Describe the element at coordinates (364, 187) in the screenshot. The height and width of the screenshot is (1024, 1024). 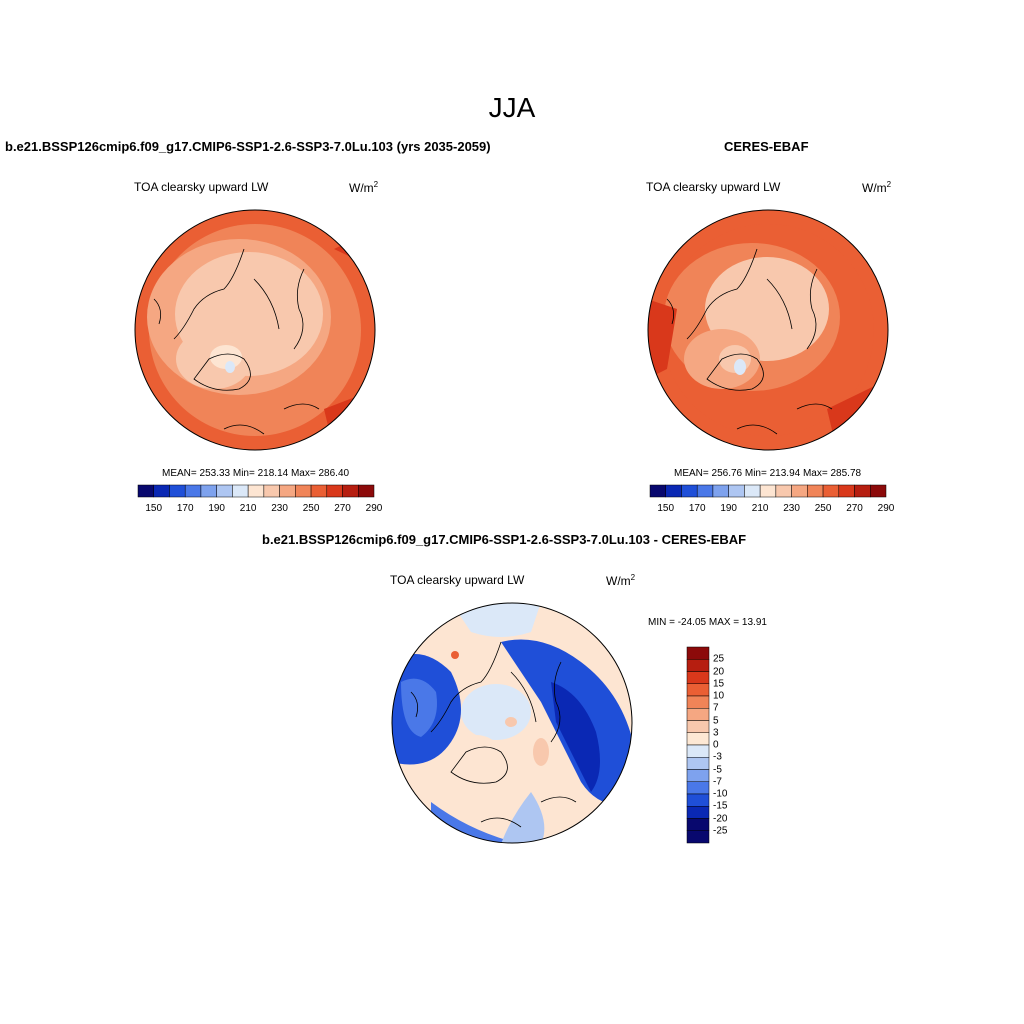
I see `model-units-label: W/m2` at that location.